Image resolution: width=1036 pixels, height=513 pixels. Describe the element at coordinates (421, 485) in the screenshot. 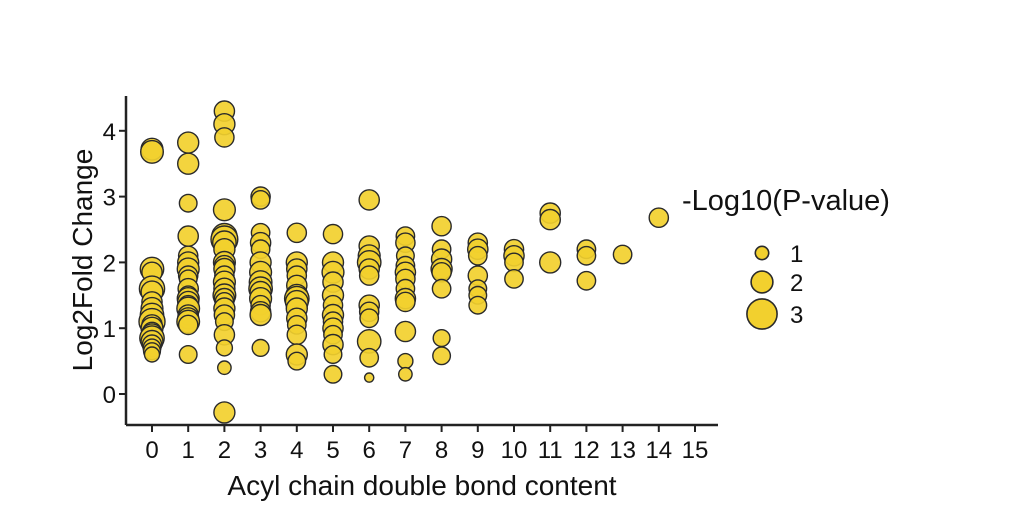

I see `x-axis-title: Acyl chain double bond content` at that location.